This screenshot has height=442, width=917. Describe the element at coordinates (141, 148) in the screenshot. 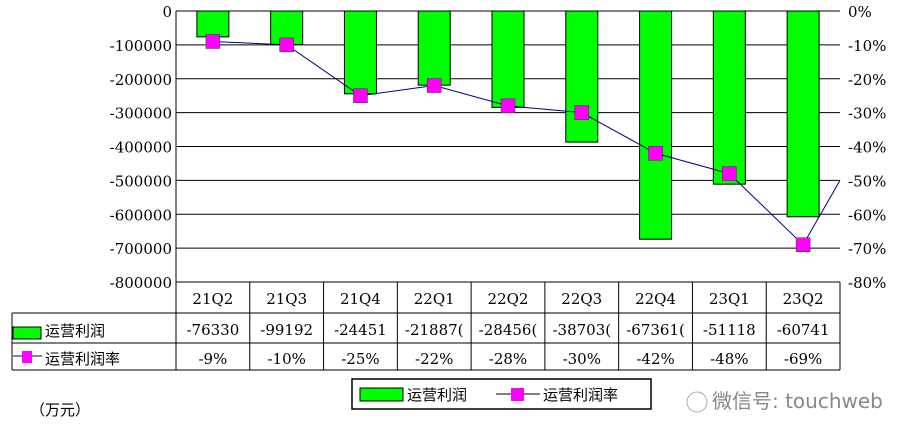

I see `left-tick-label: -400000` at that location.